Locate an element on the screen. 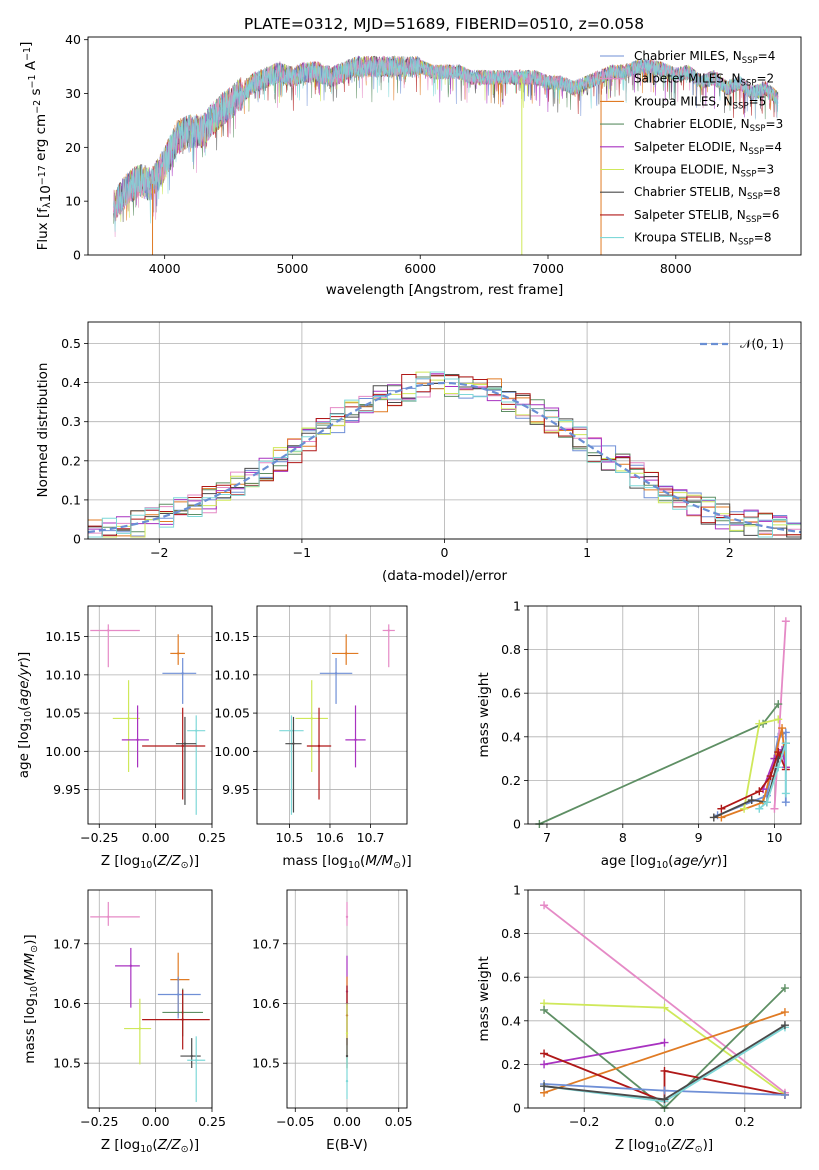  y-tick-label: 0.8 is located at coordinates (511, 649).